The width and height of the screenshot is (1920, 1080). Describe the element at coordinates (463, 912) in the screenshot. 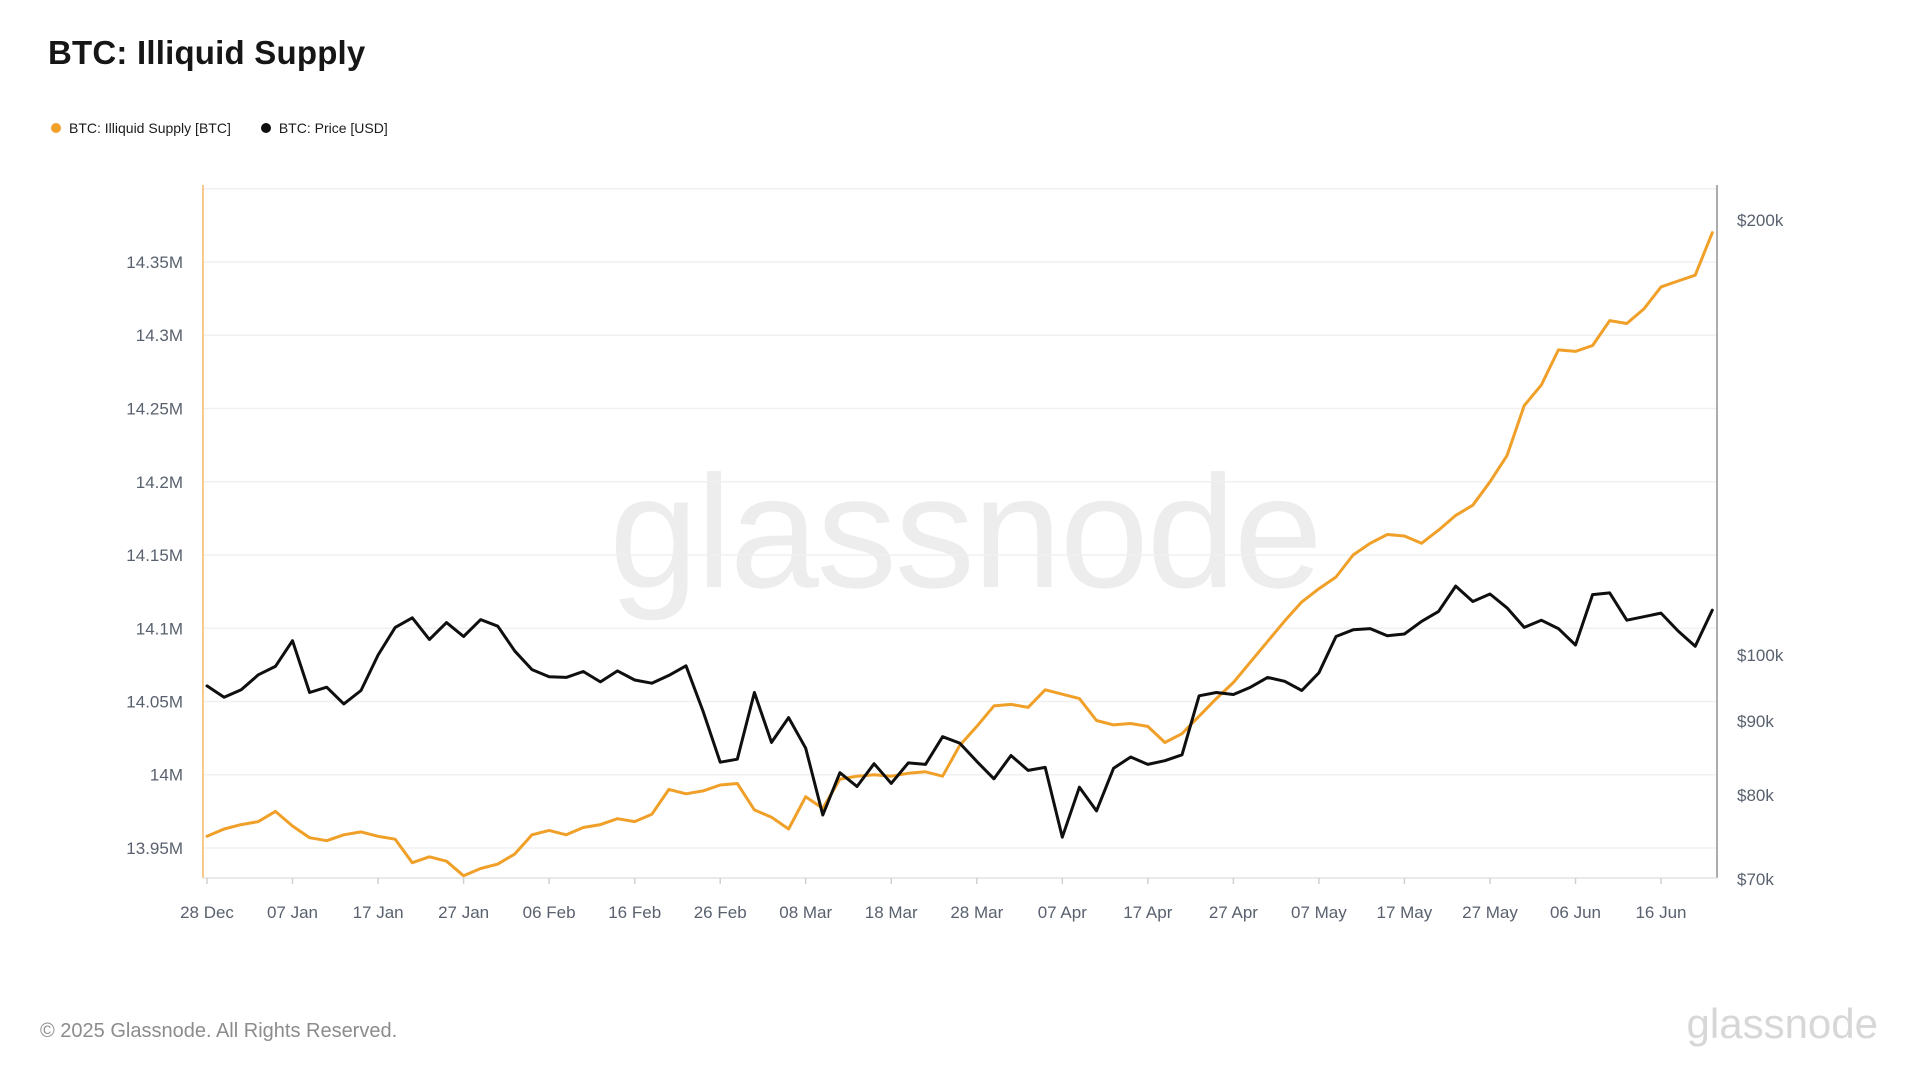

I see `x-axis-label: 27 Jan` at that location.